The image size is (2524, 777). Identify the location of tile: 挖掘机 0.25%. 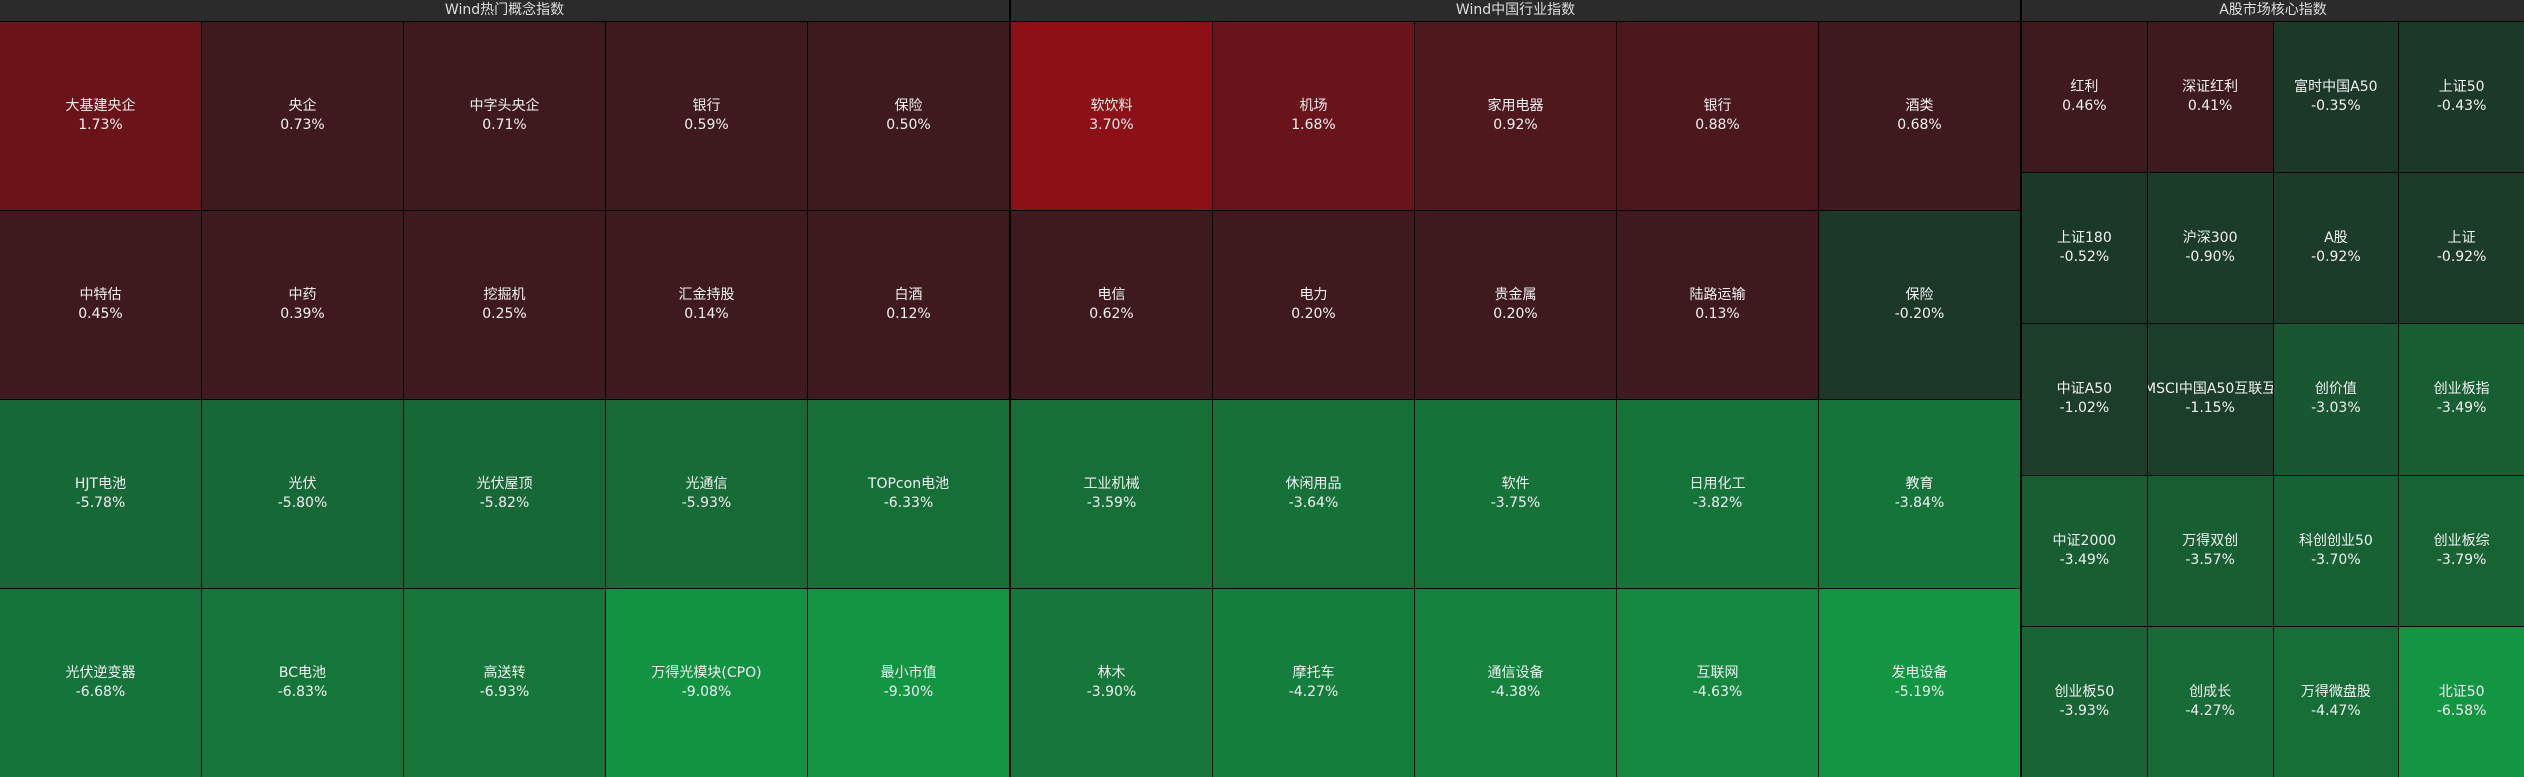
(504, 305).